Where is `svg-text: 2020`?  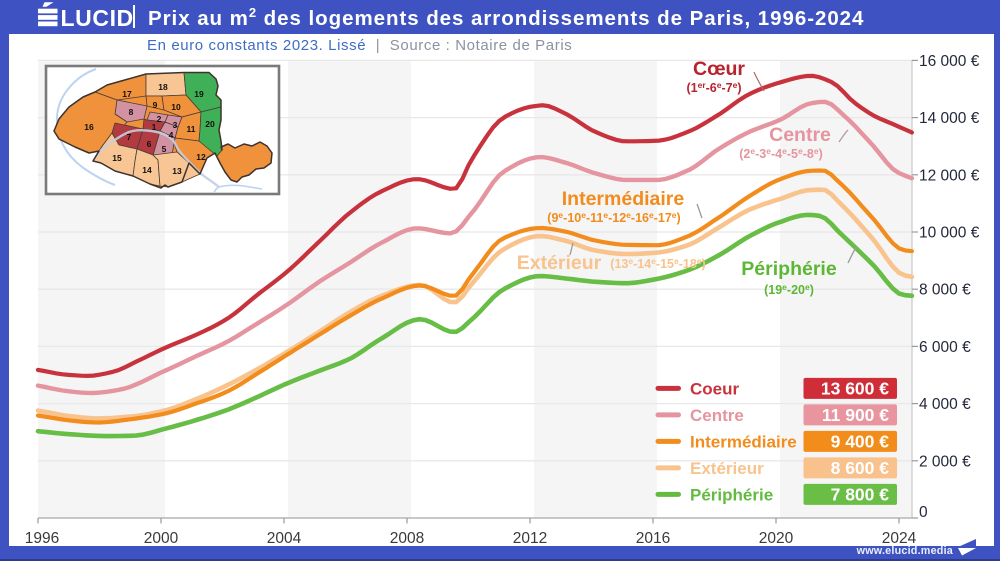 svg-text: 2020 is located at coordinates (776, 538).